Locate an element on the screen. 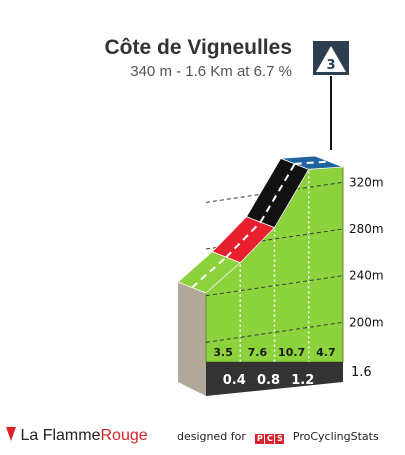  profile-base is located at coordinates (274, 379).